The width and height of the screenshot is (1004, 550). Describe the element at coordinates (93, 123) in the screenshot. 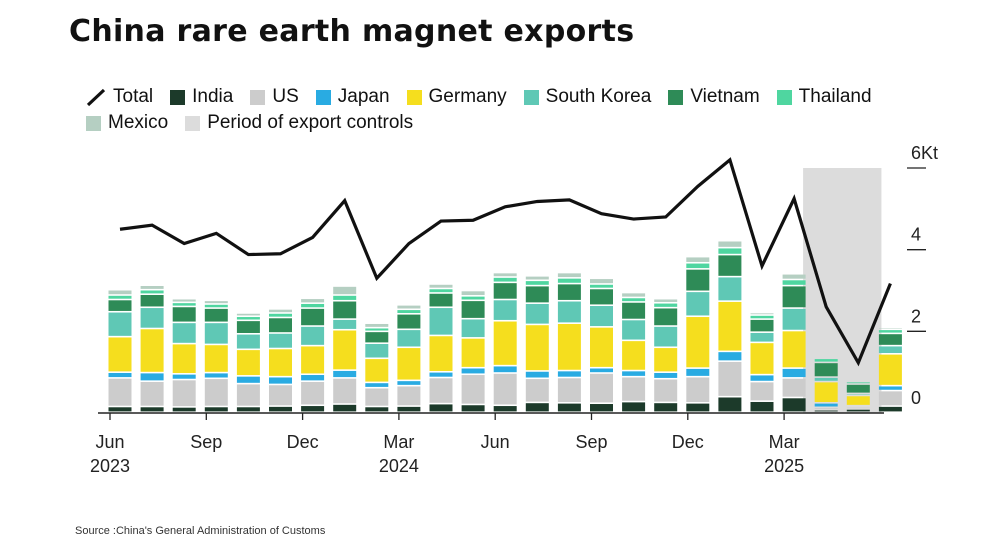

I see `legend-swatch-mexico` at that location.